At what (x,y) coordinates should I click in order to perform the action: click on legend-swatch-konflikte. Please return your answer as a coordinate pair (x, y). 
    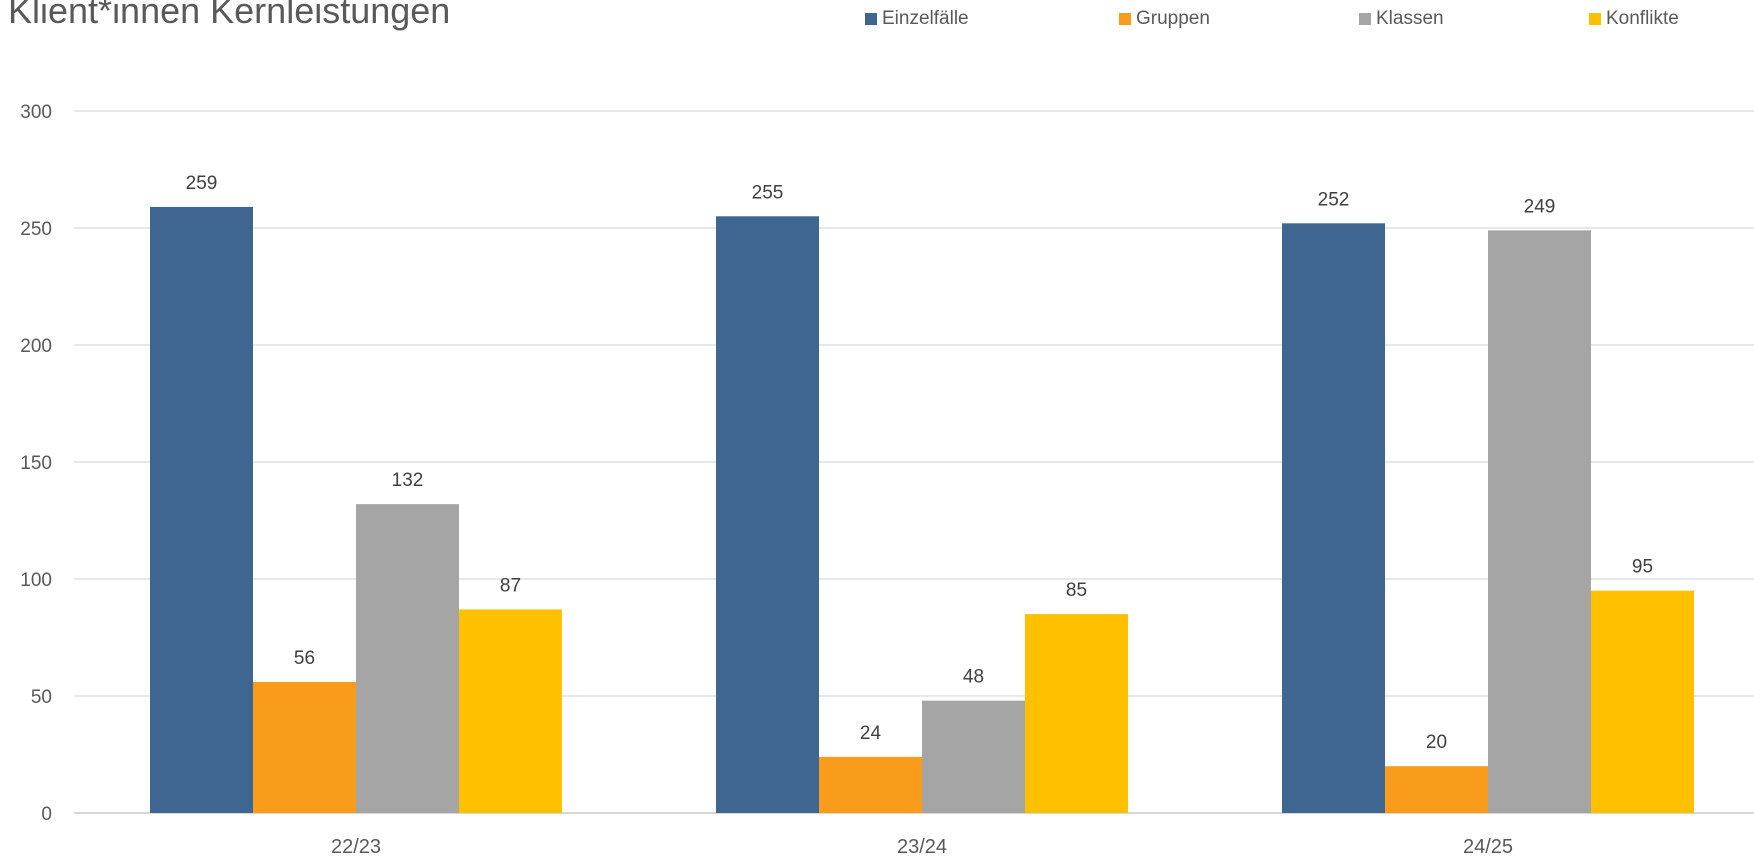
    Looking at the image, I should click on (1595, 19).